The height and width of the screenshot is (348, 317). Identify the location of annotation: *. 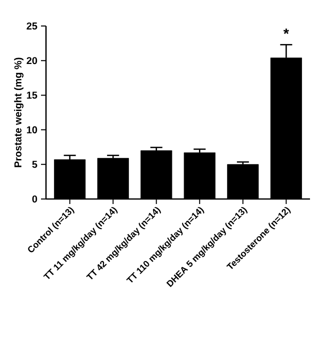
(286, 31).